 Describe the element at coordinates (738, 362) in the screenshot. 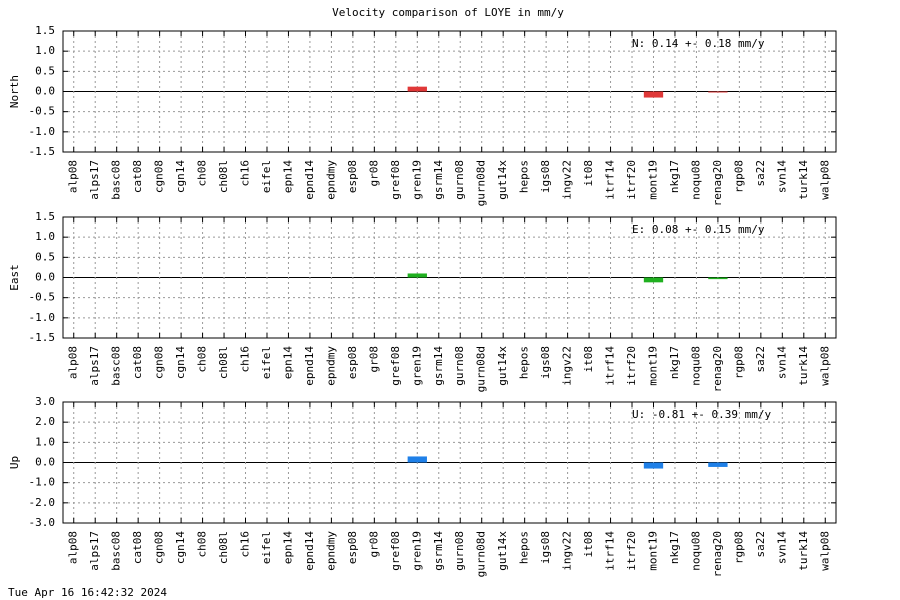

I see `x-tick-label: rgp08` at that location.